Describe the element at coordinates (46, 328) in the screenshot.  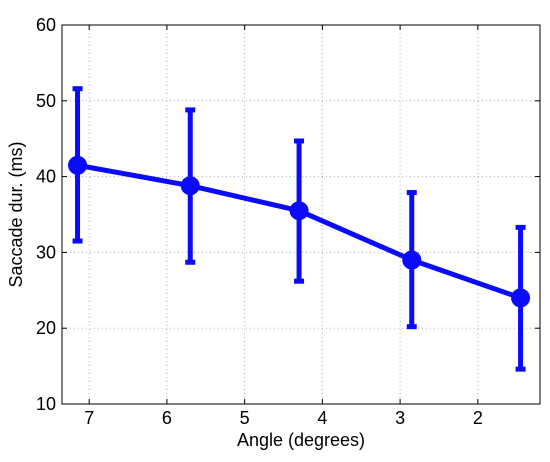
I see `y-tick-label: 20` at that location.